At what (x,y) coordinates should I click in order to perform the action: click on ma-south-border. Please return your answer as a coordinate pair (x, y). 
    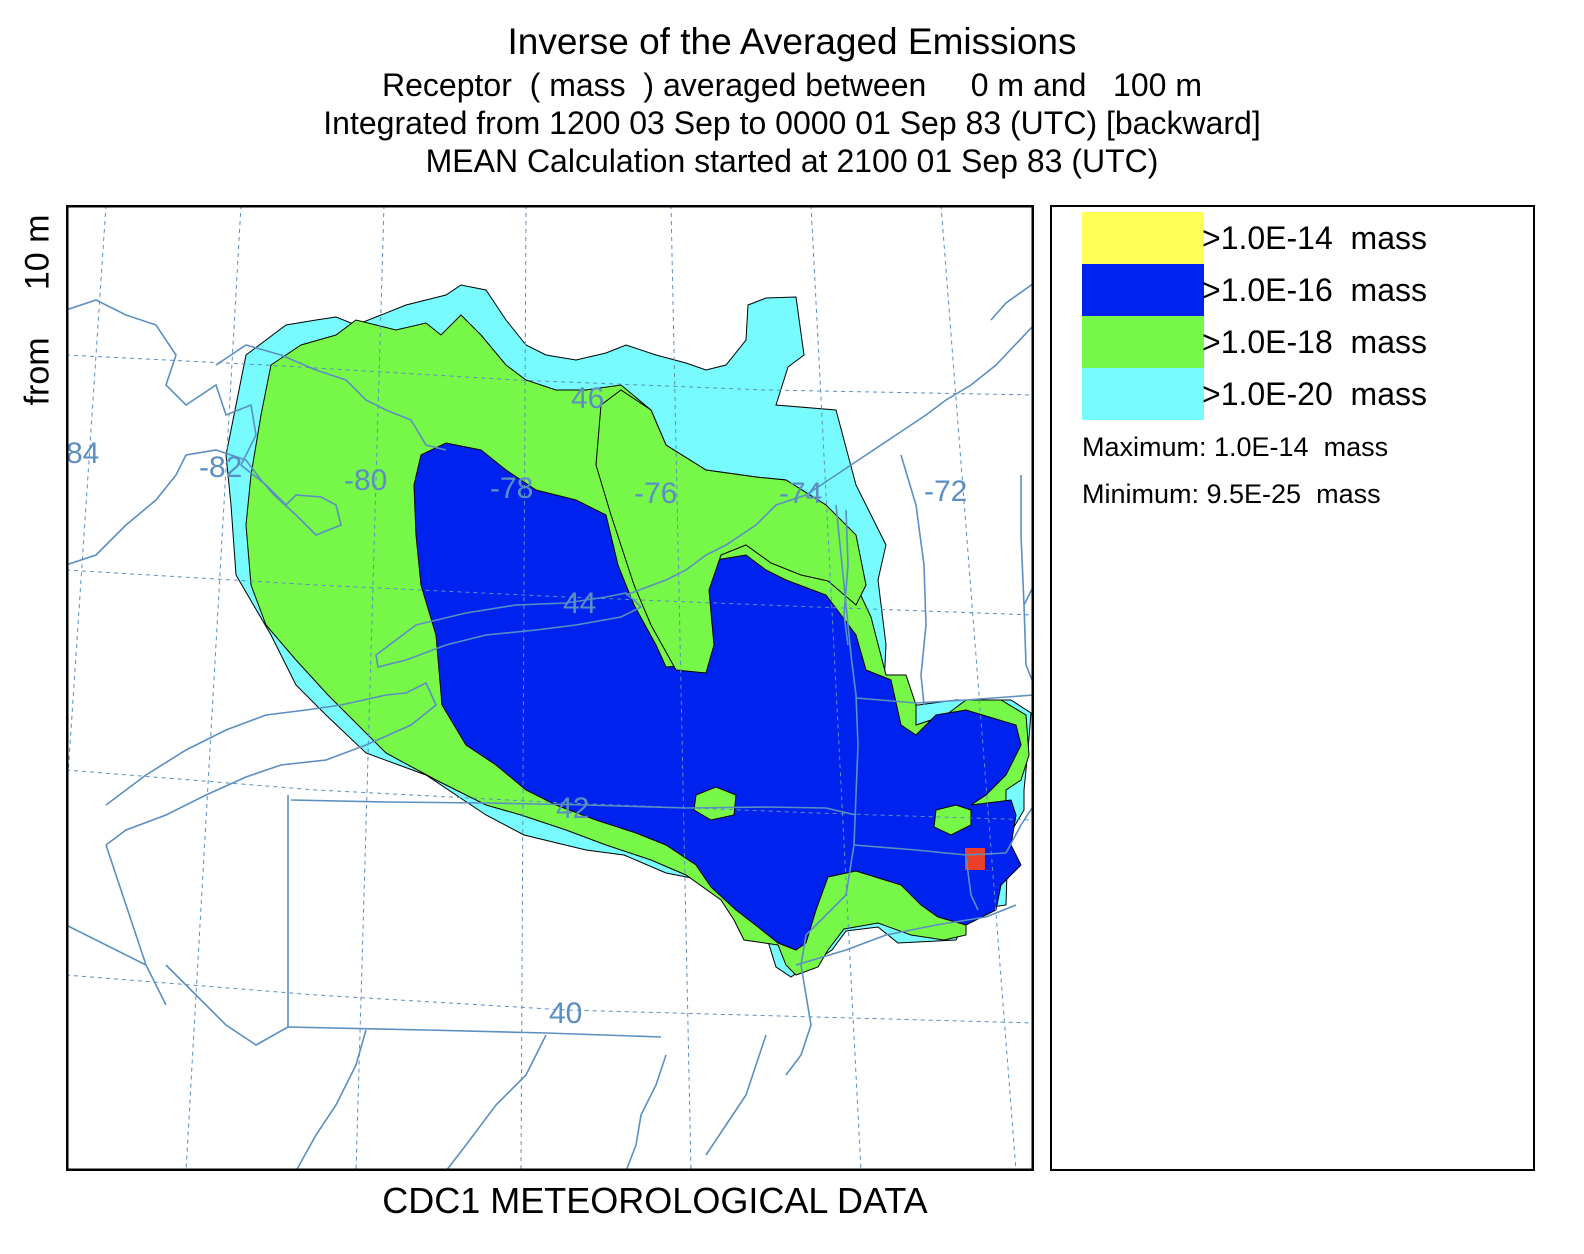
    Looking at the image, I should click on (930, 850).